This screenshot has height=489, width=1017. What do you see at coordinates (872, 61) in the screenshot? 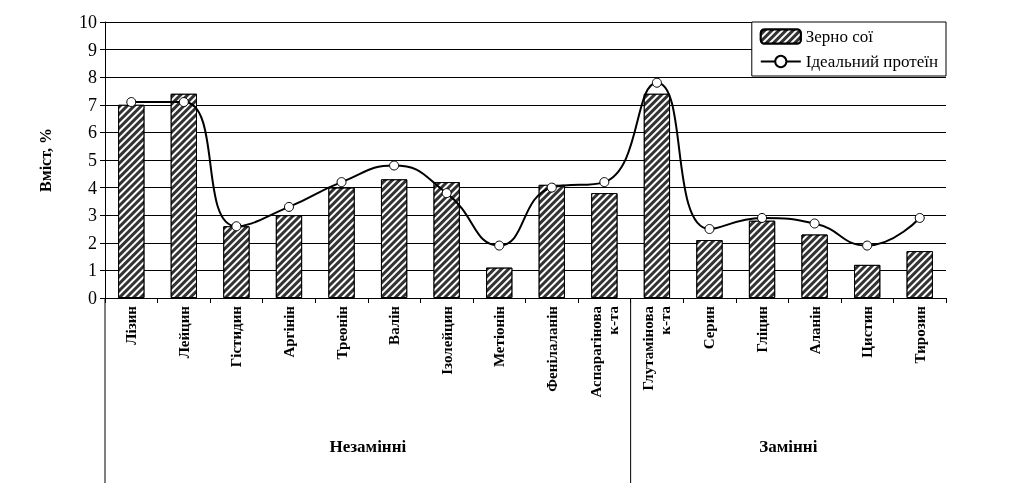
I see `legend-label: Ідеальний протеїн` at bounding box center [872, 61].